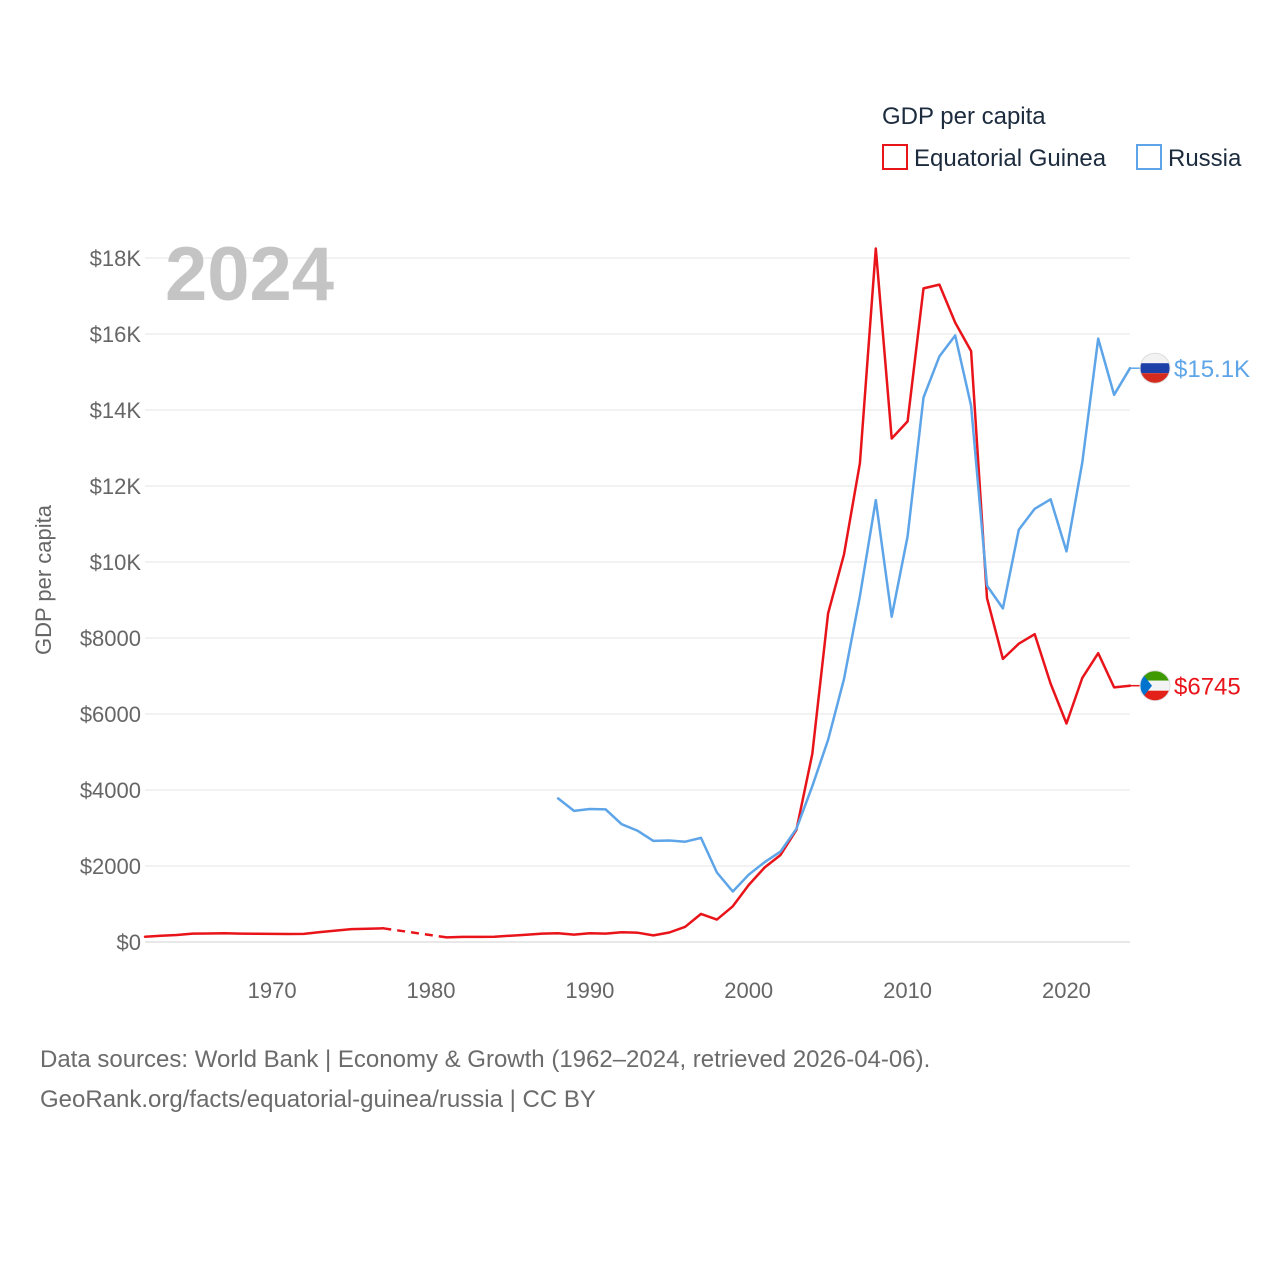 This screenshot has width=1280, height=1280. I want to click on legend-item-equatorial-guinea: Equatorial Guinea, so click(994, 158).